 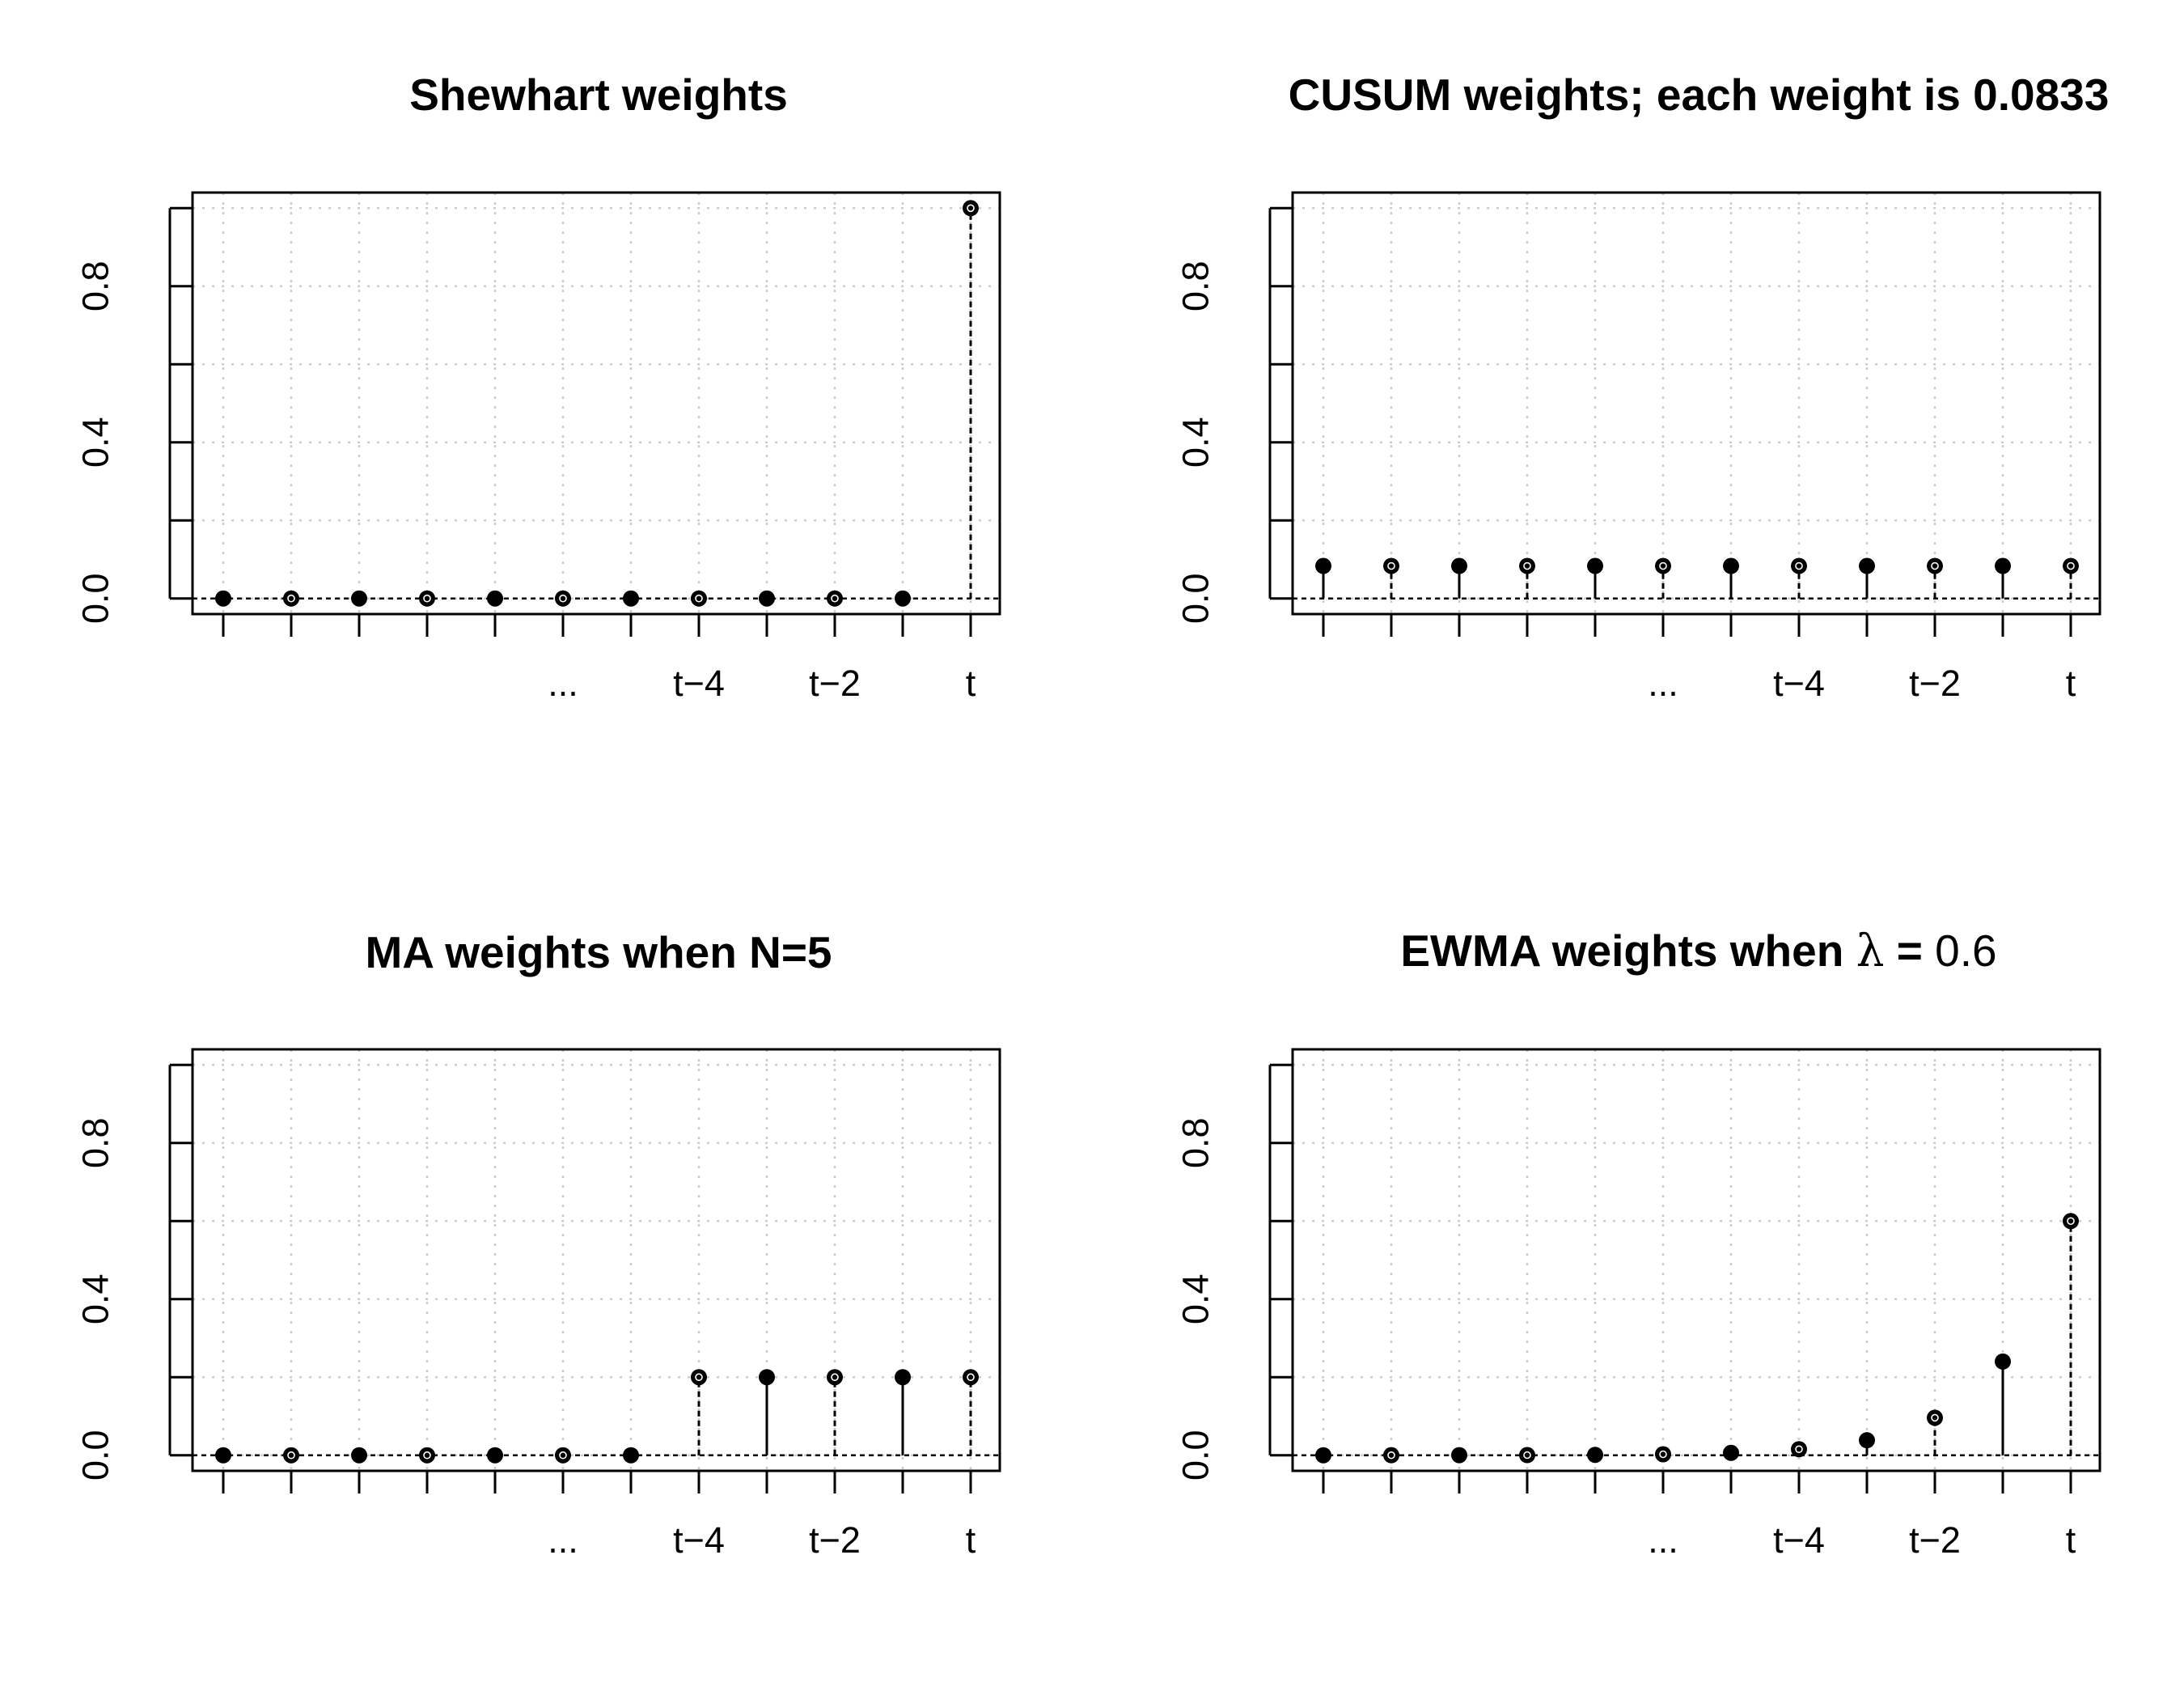 I want to click on chart-title-value: 0.6, so click(x=1965, y=951).